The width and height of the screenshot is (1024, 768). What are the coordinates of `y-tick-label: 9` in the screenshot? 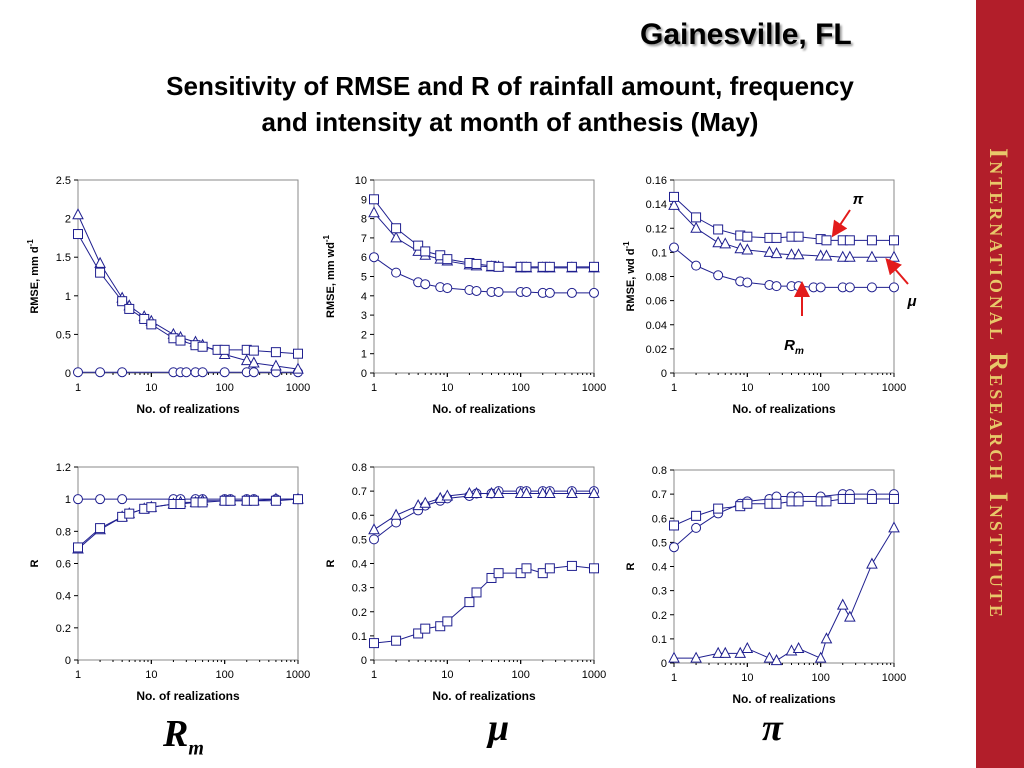 It's located at (364, 200).